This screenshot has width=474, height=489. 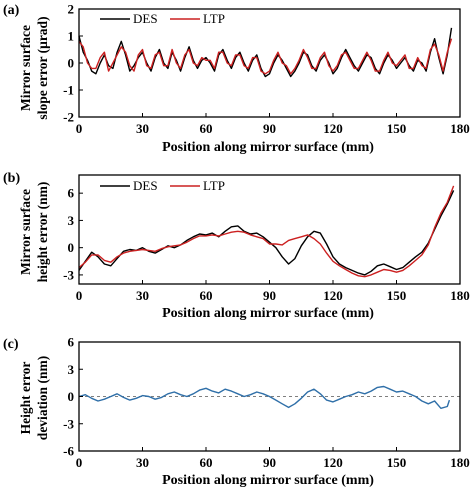 I want to click on y-tick-label: -1, so click(x=68, y=90).